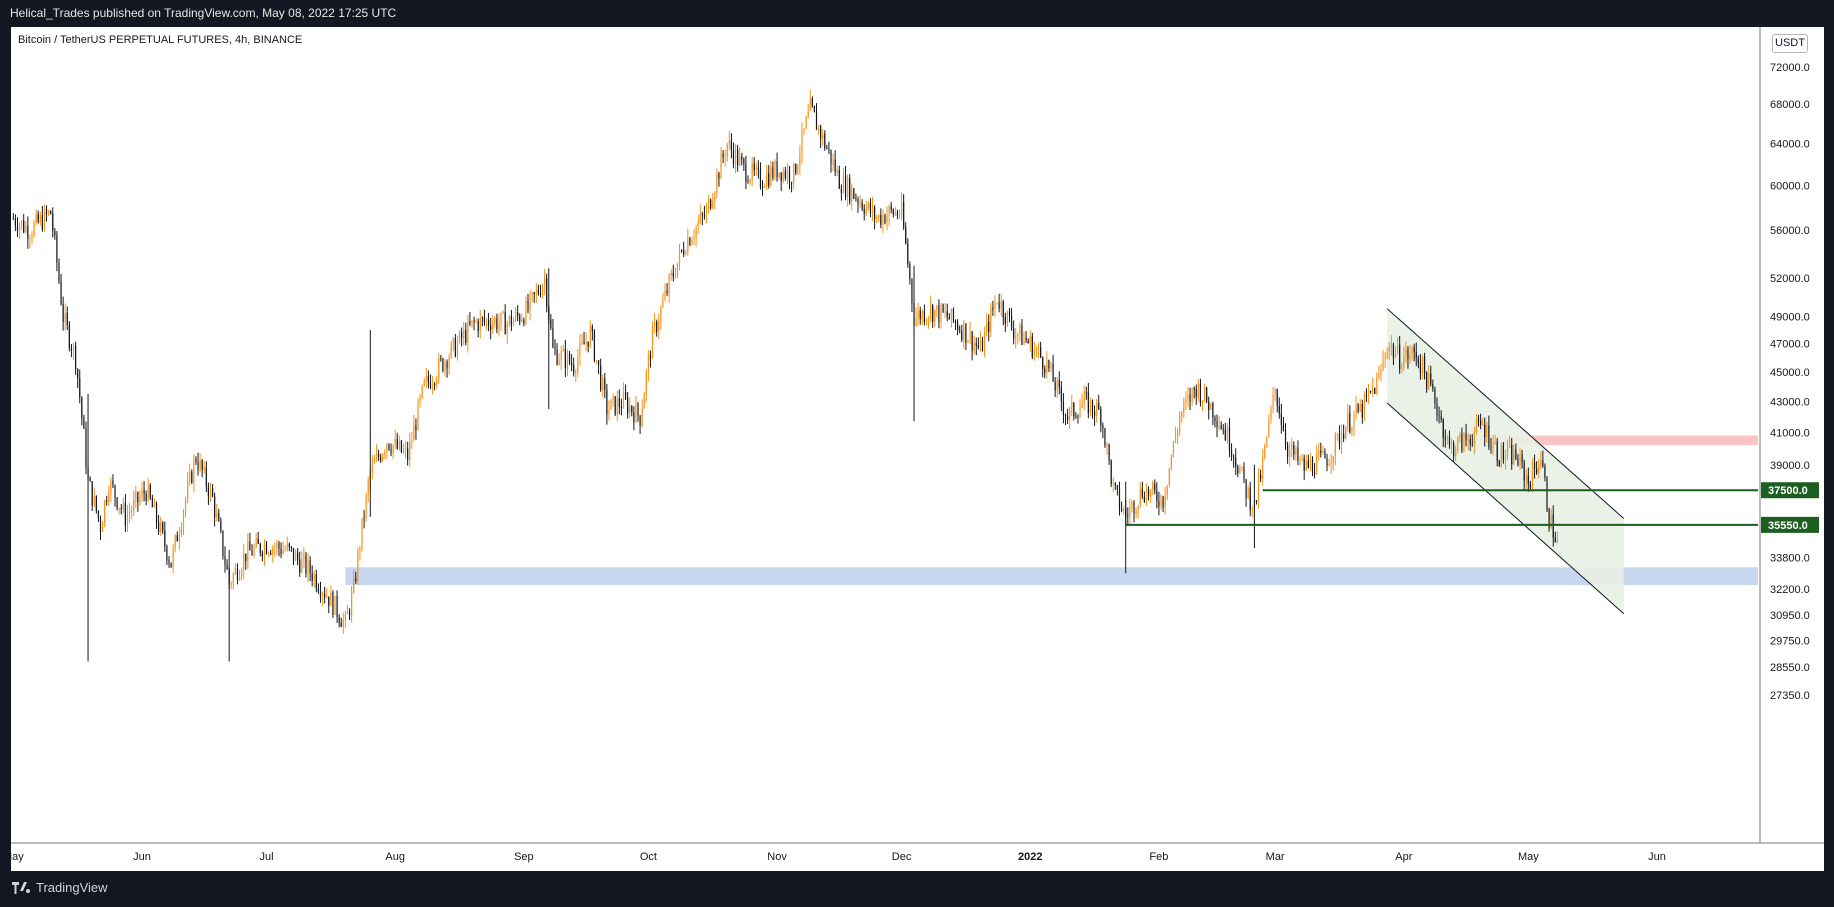 The image size is (1834, 907). I want to click on tradingview-logo: TradingView, so click(60, 887).